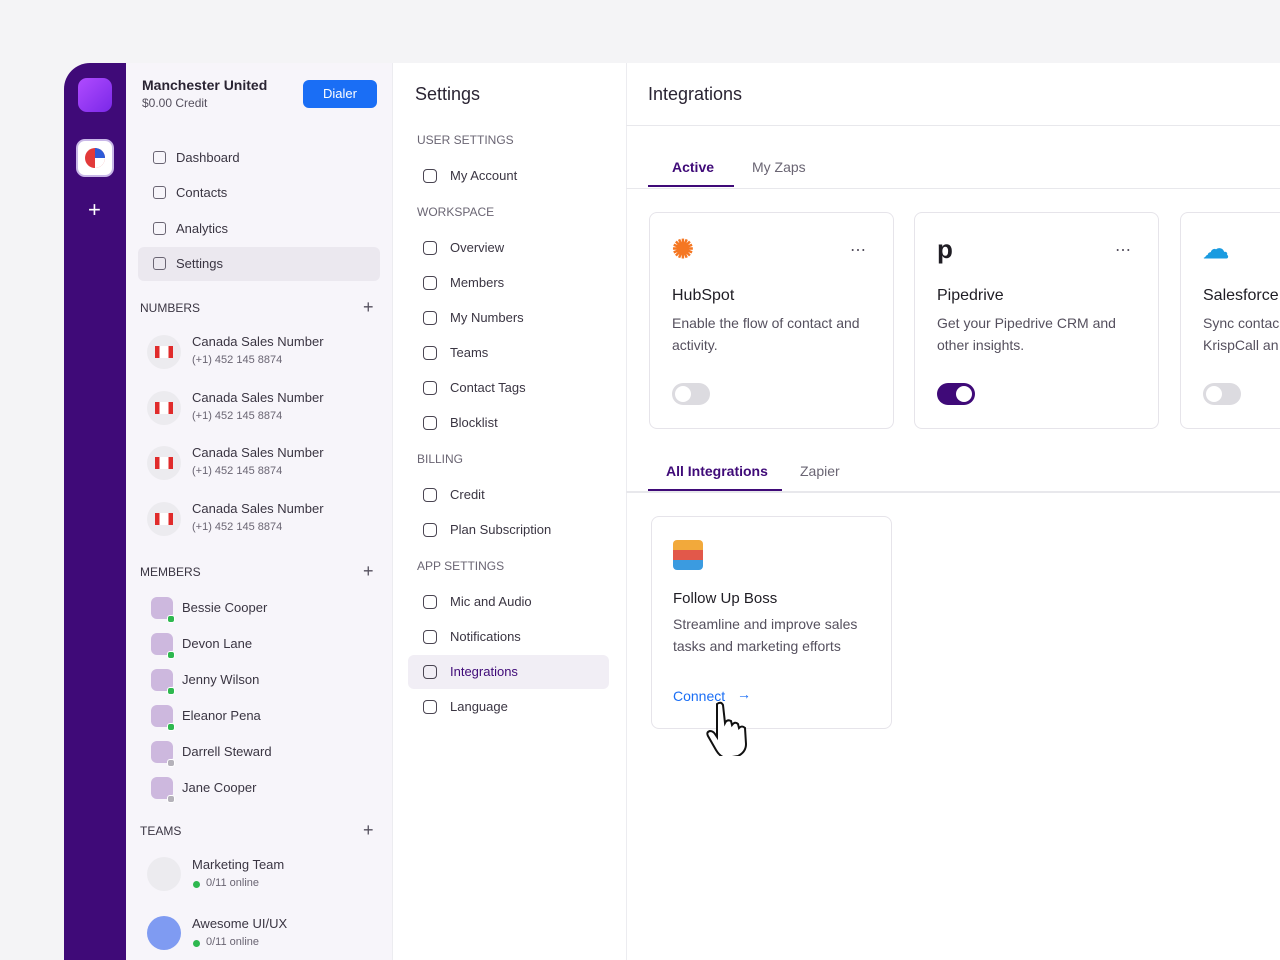 The image size is (1280, 960). Describe the element at coordinates (693, 167) in the screenshot. I see `tab: Active` at that location.